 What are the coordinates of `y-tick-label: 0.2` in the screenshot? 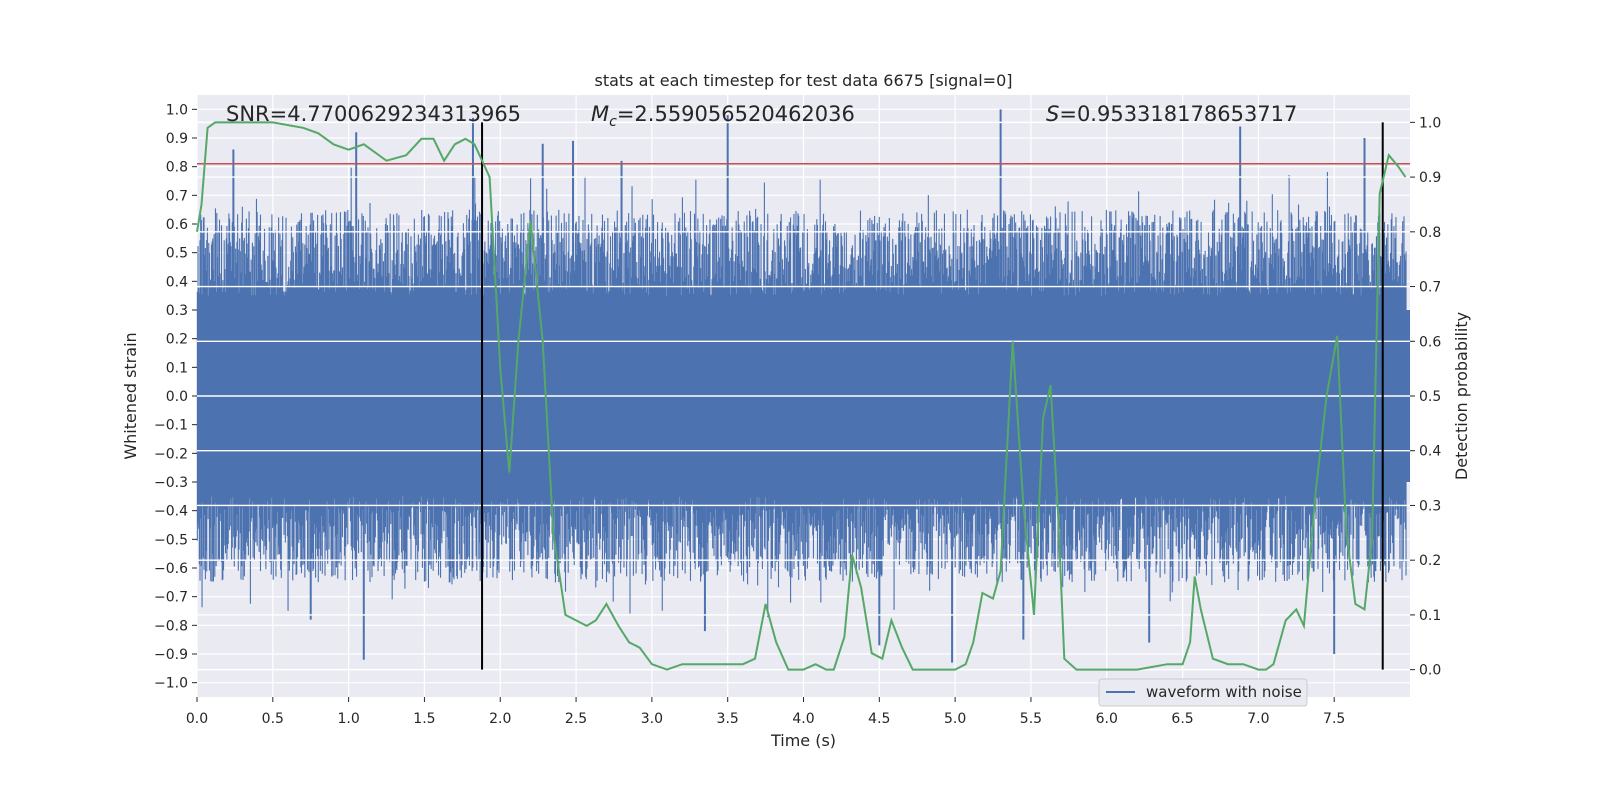 It's located at (177, 340).